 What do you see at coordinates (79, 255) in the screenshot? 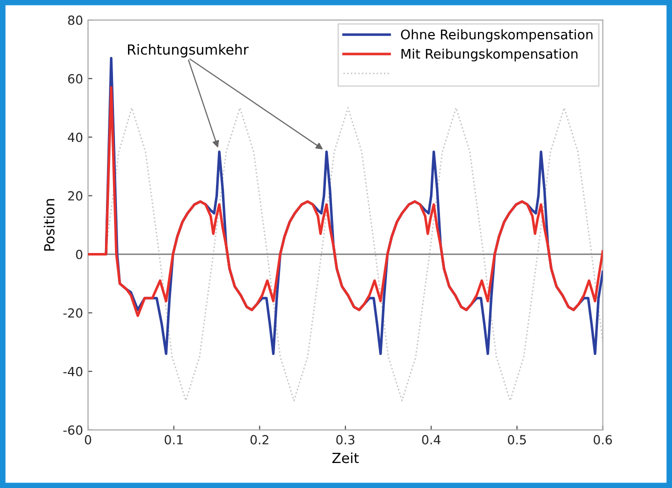
I see `y-tick-label: 0` at bounding box center [79, 255].